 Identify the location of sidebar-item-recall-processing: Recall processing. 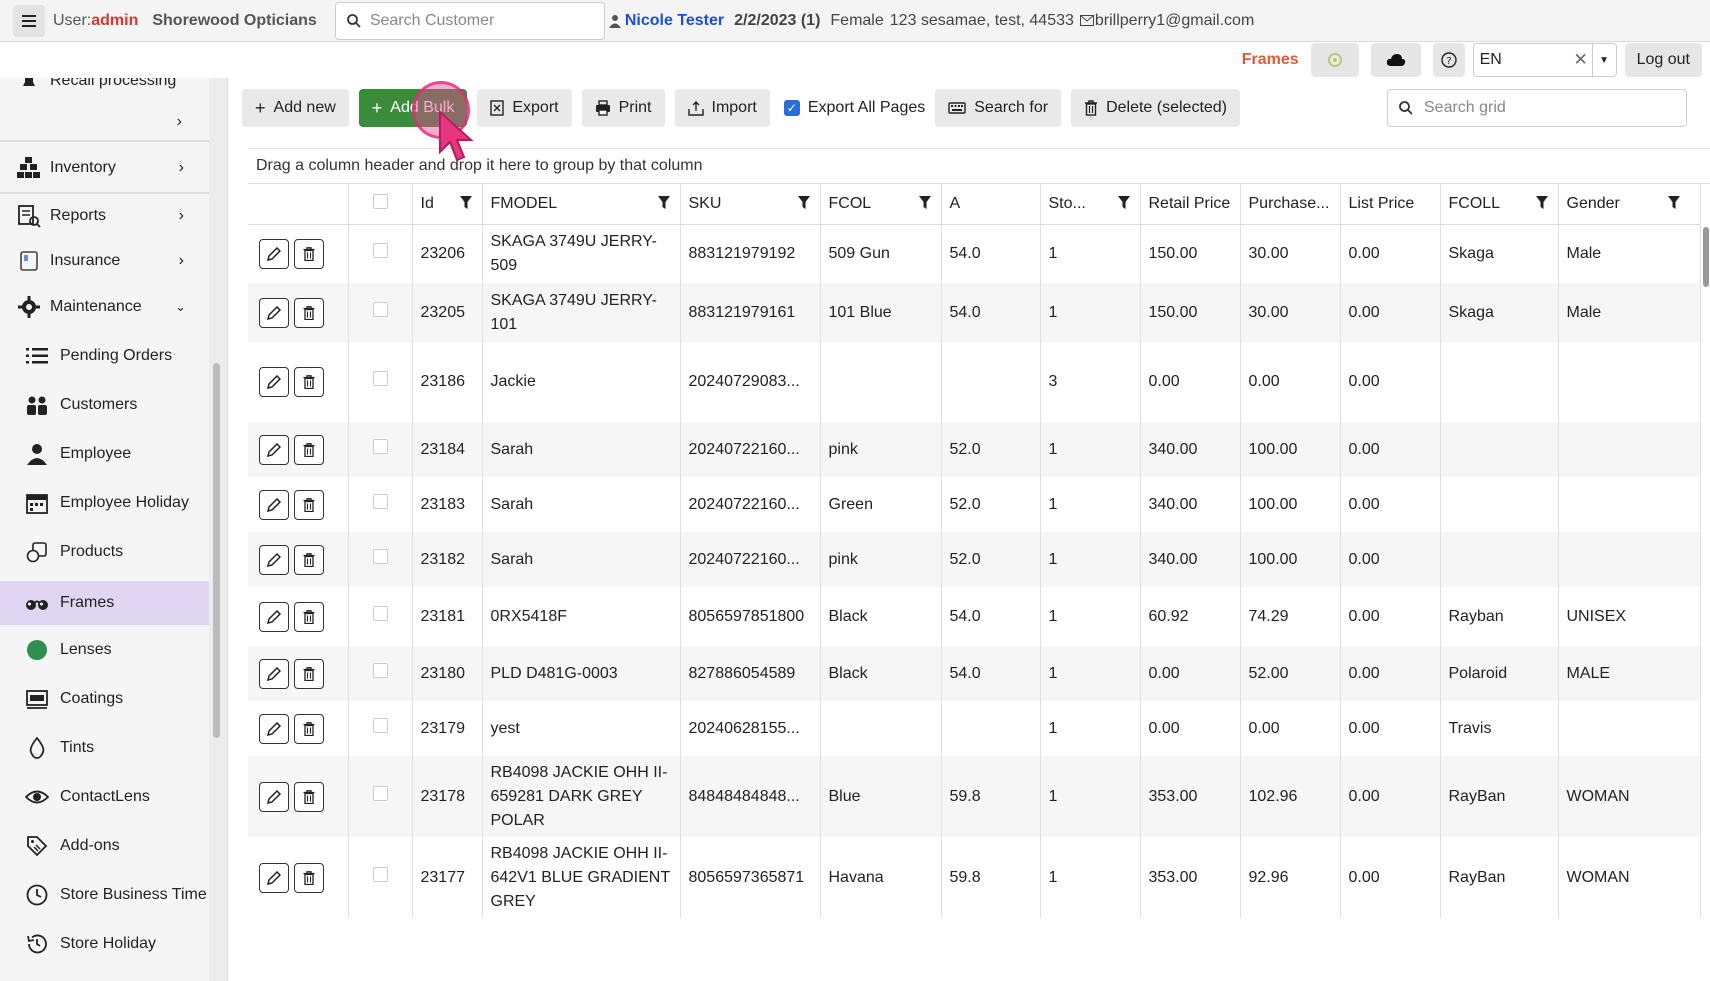
(105, 86).